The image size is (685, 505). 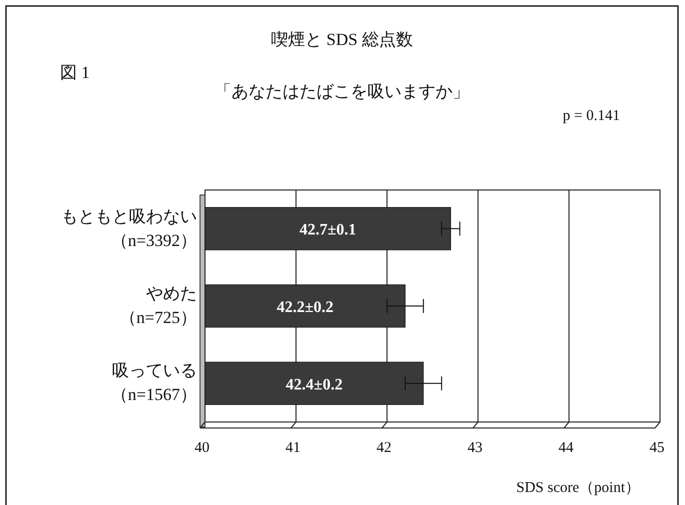 I want to click on caption: 図 1, so click(x=75, y=72).